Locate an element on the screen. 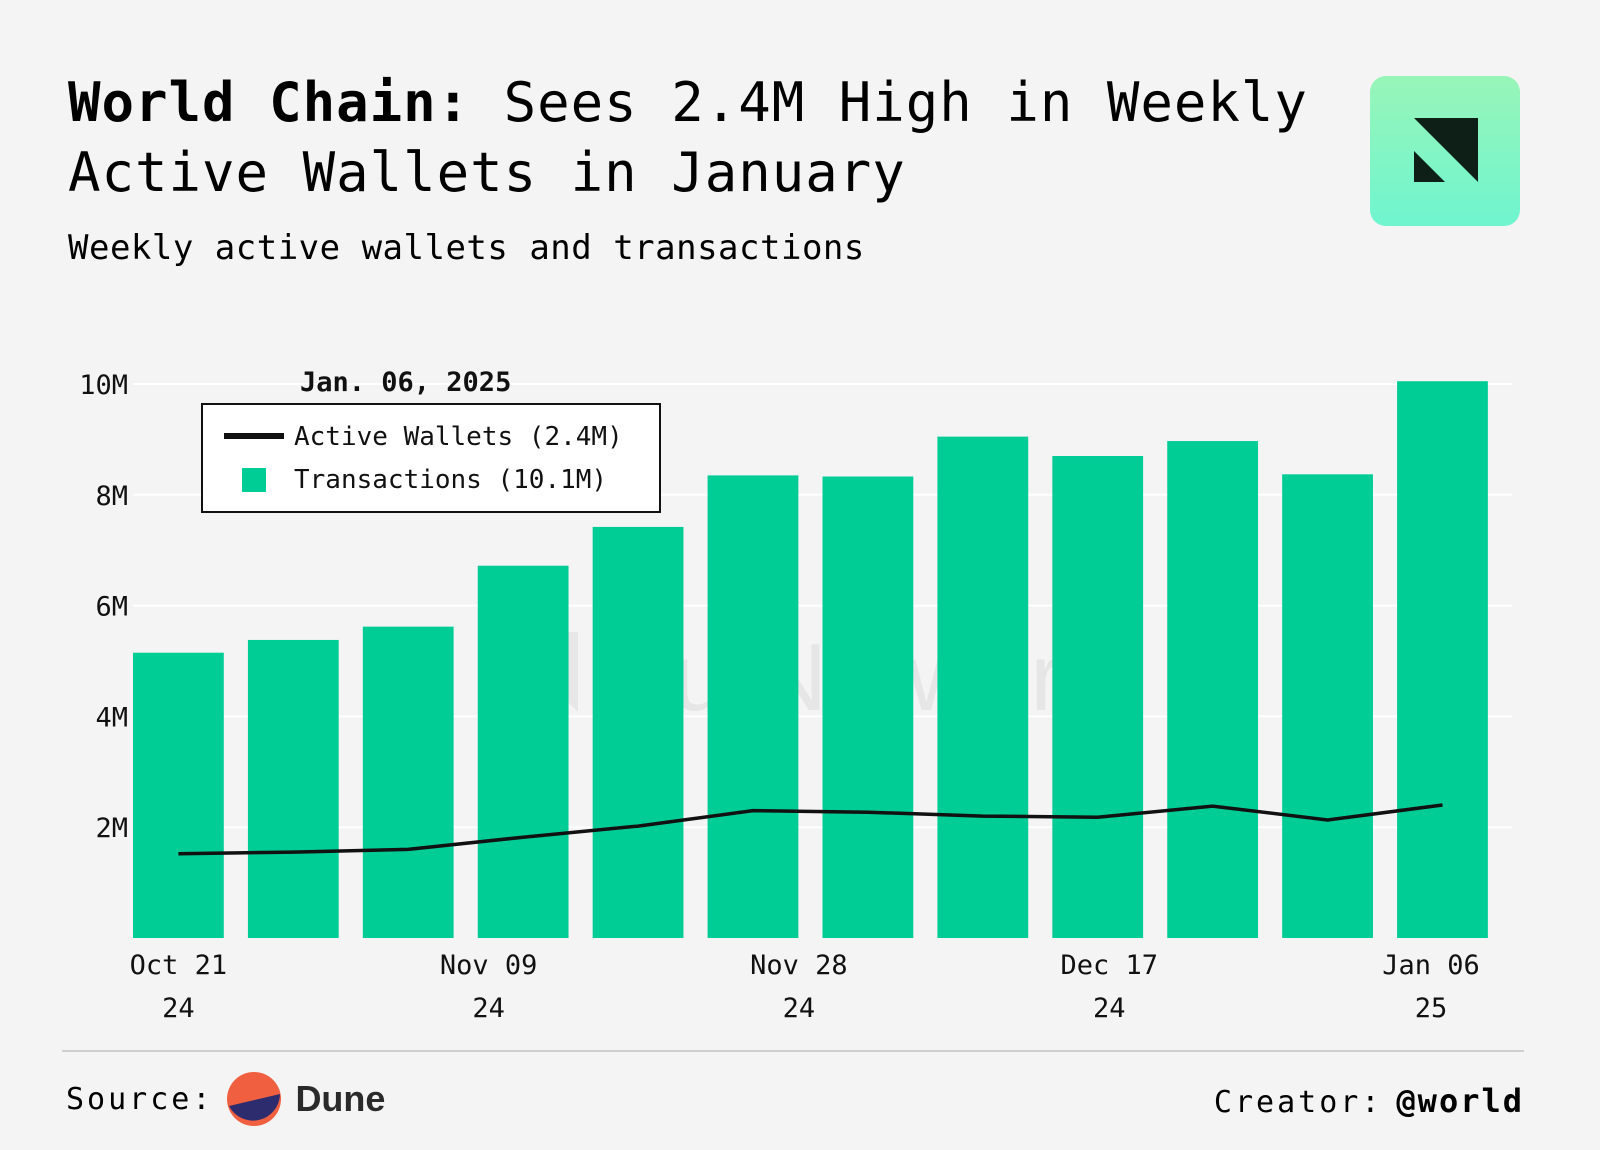  y-tick-label: 2M is located at coordinates (111, 828).